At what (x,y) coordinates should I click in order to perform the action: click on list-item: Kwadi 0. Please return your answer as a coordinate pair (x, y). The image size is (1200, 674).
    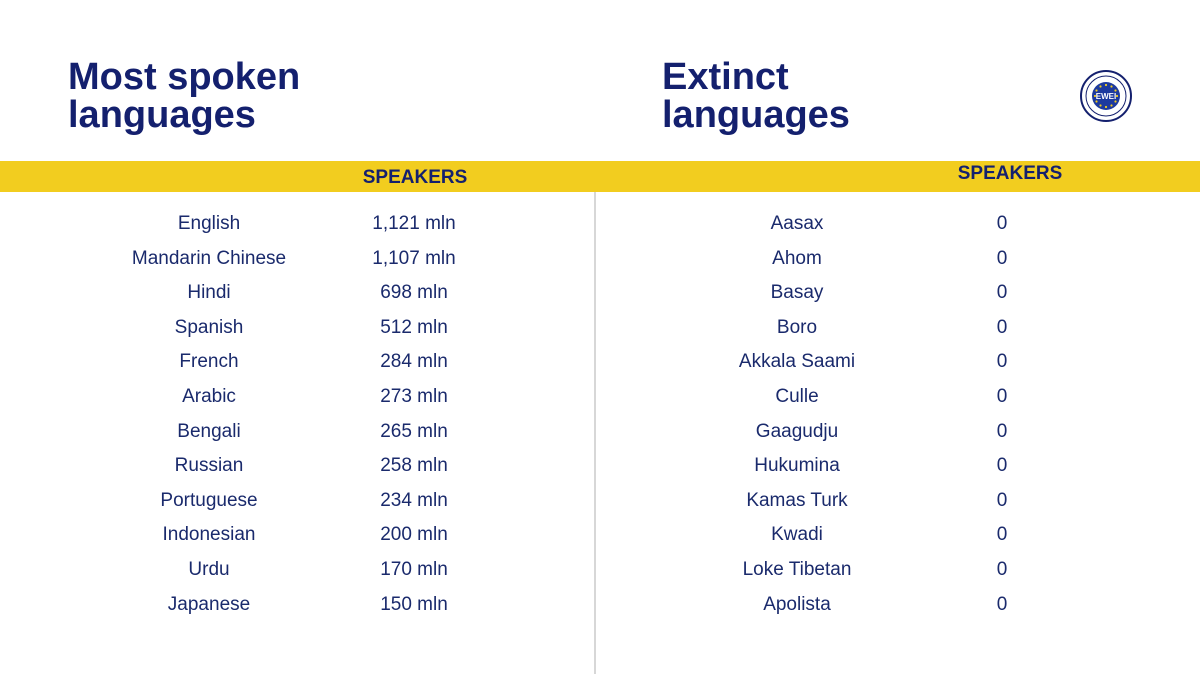
    Looking at the image, I should click on (898, 535).